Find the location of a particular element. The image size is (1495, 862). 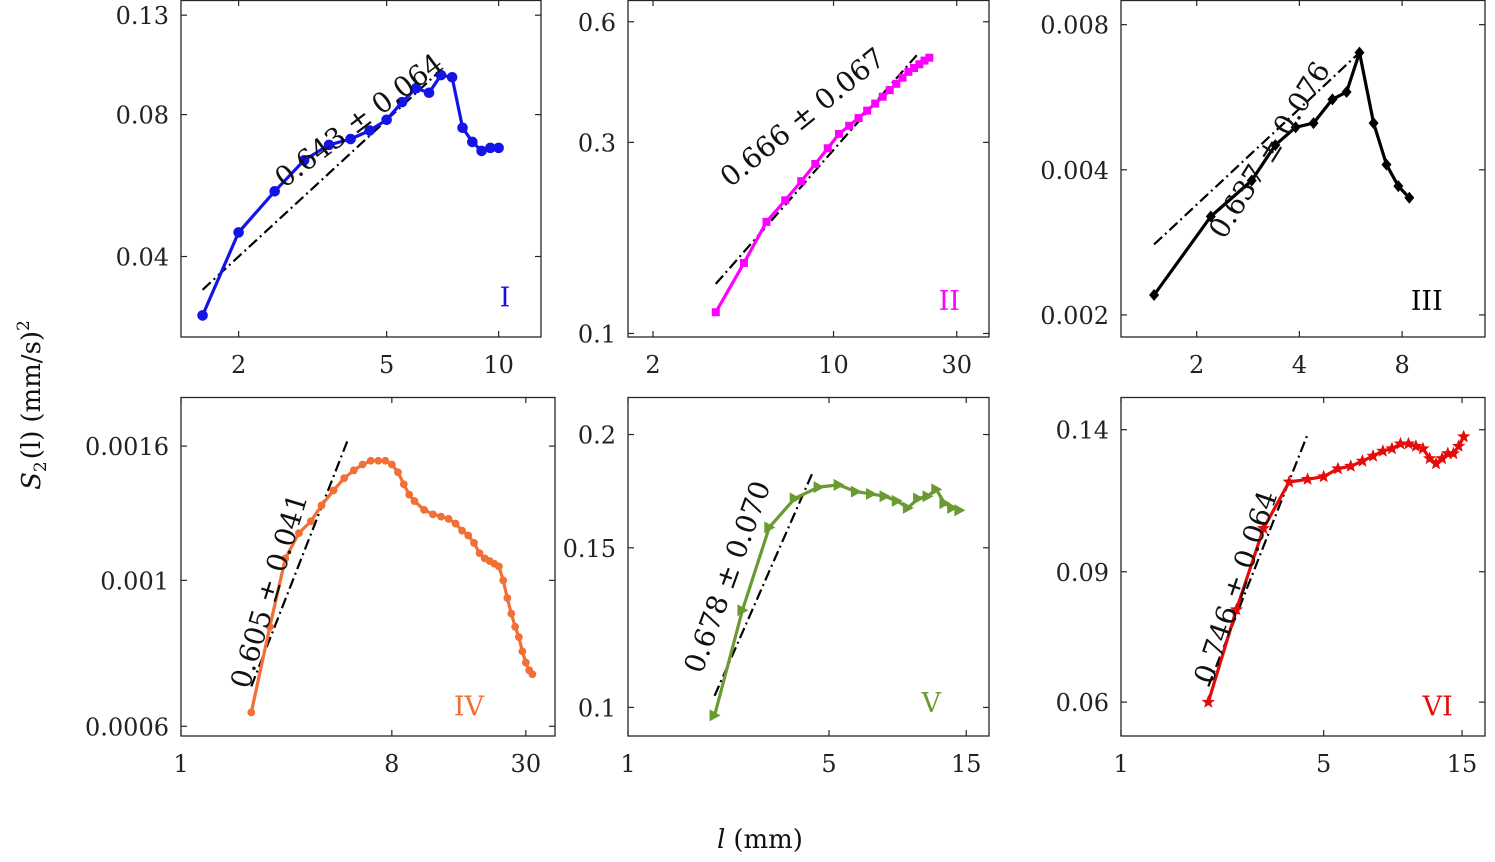

x-tick-label: 4 is located at coordinates (1299, 365).